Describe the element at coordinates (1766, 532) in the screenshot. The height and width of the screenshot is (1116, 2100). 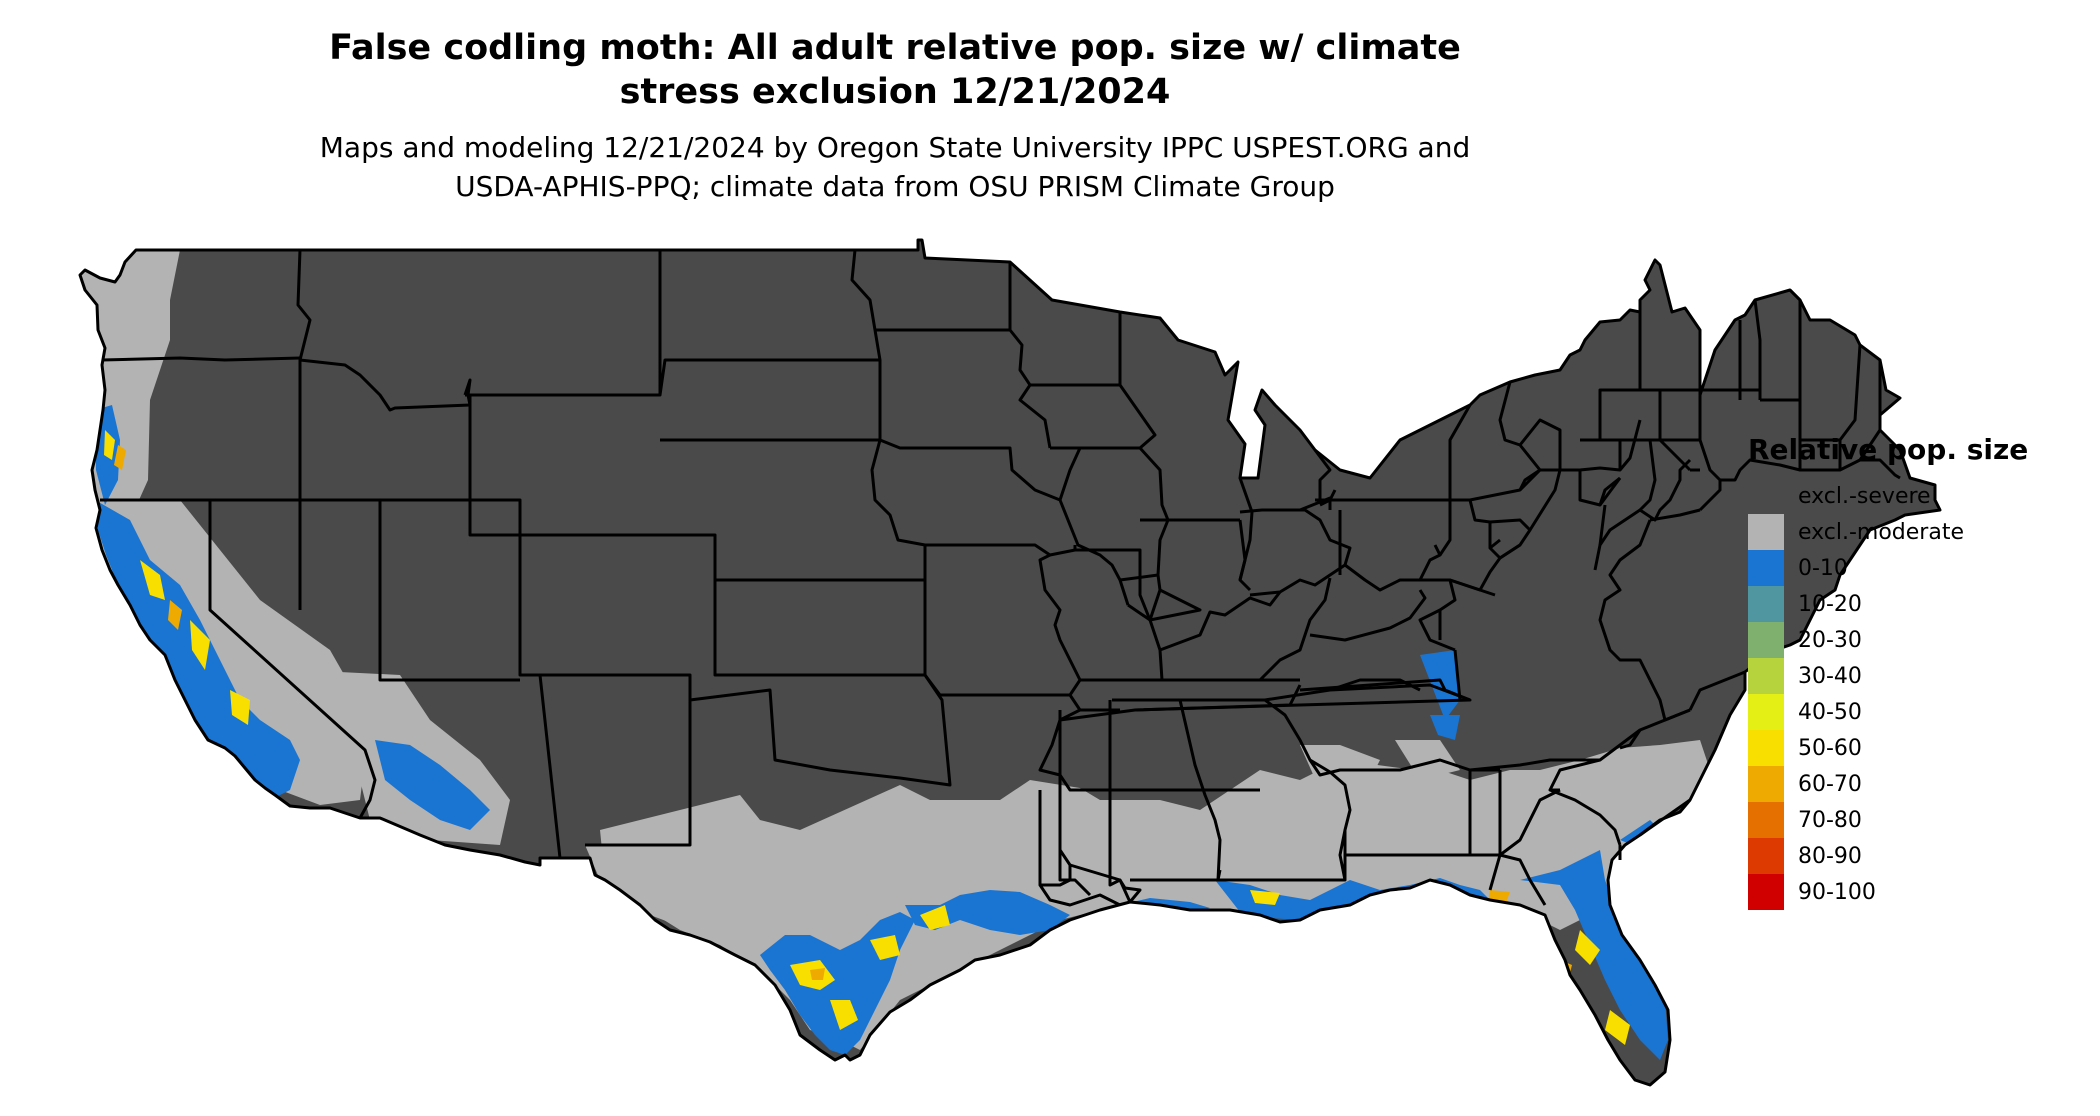
I see `swatch-excl-moderate` at that location.